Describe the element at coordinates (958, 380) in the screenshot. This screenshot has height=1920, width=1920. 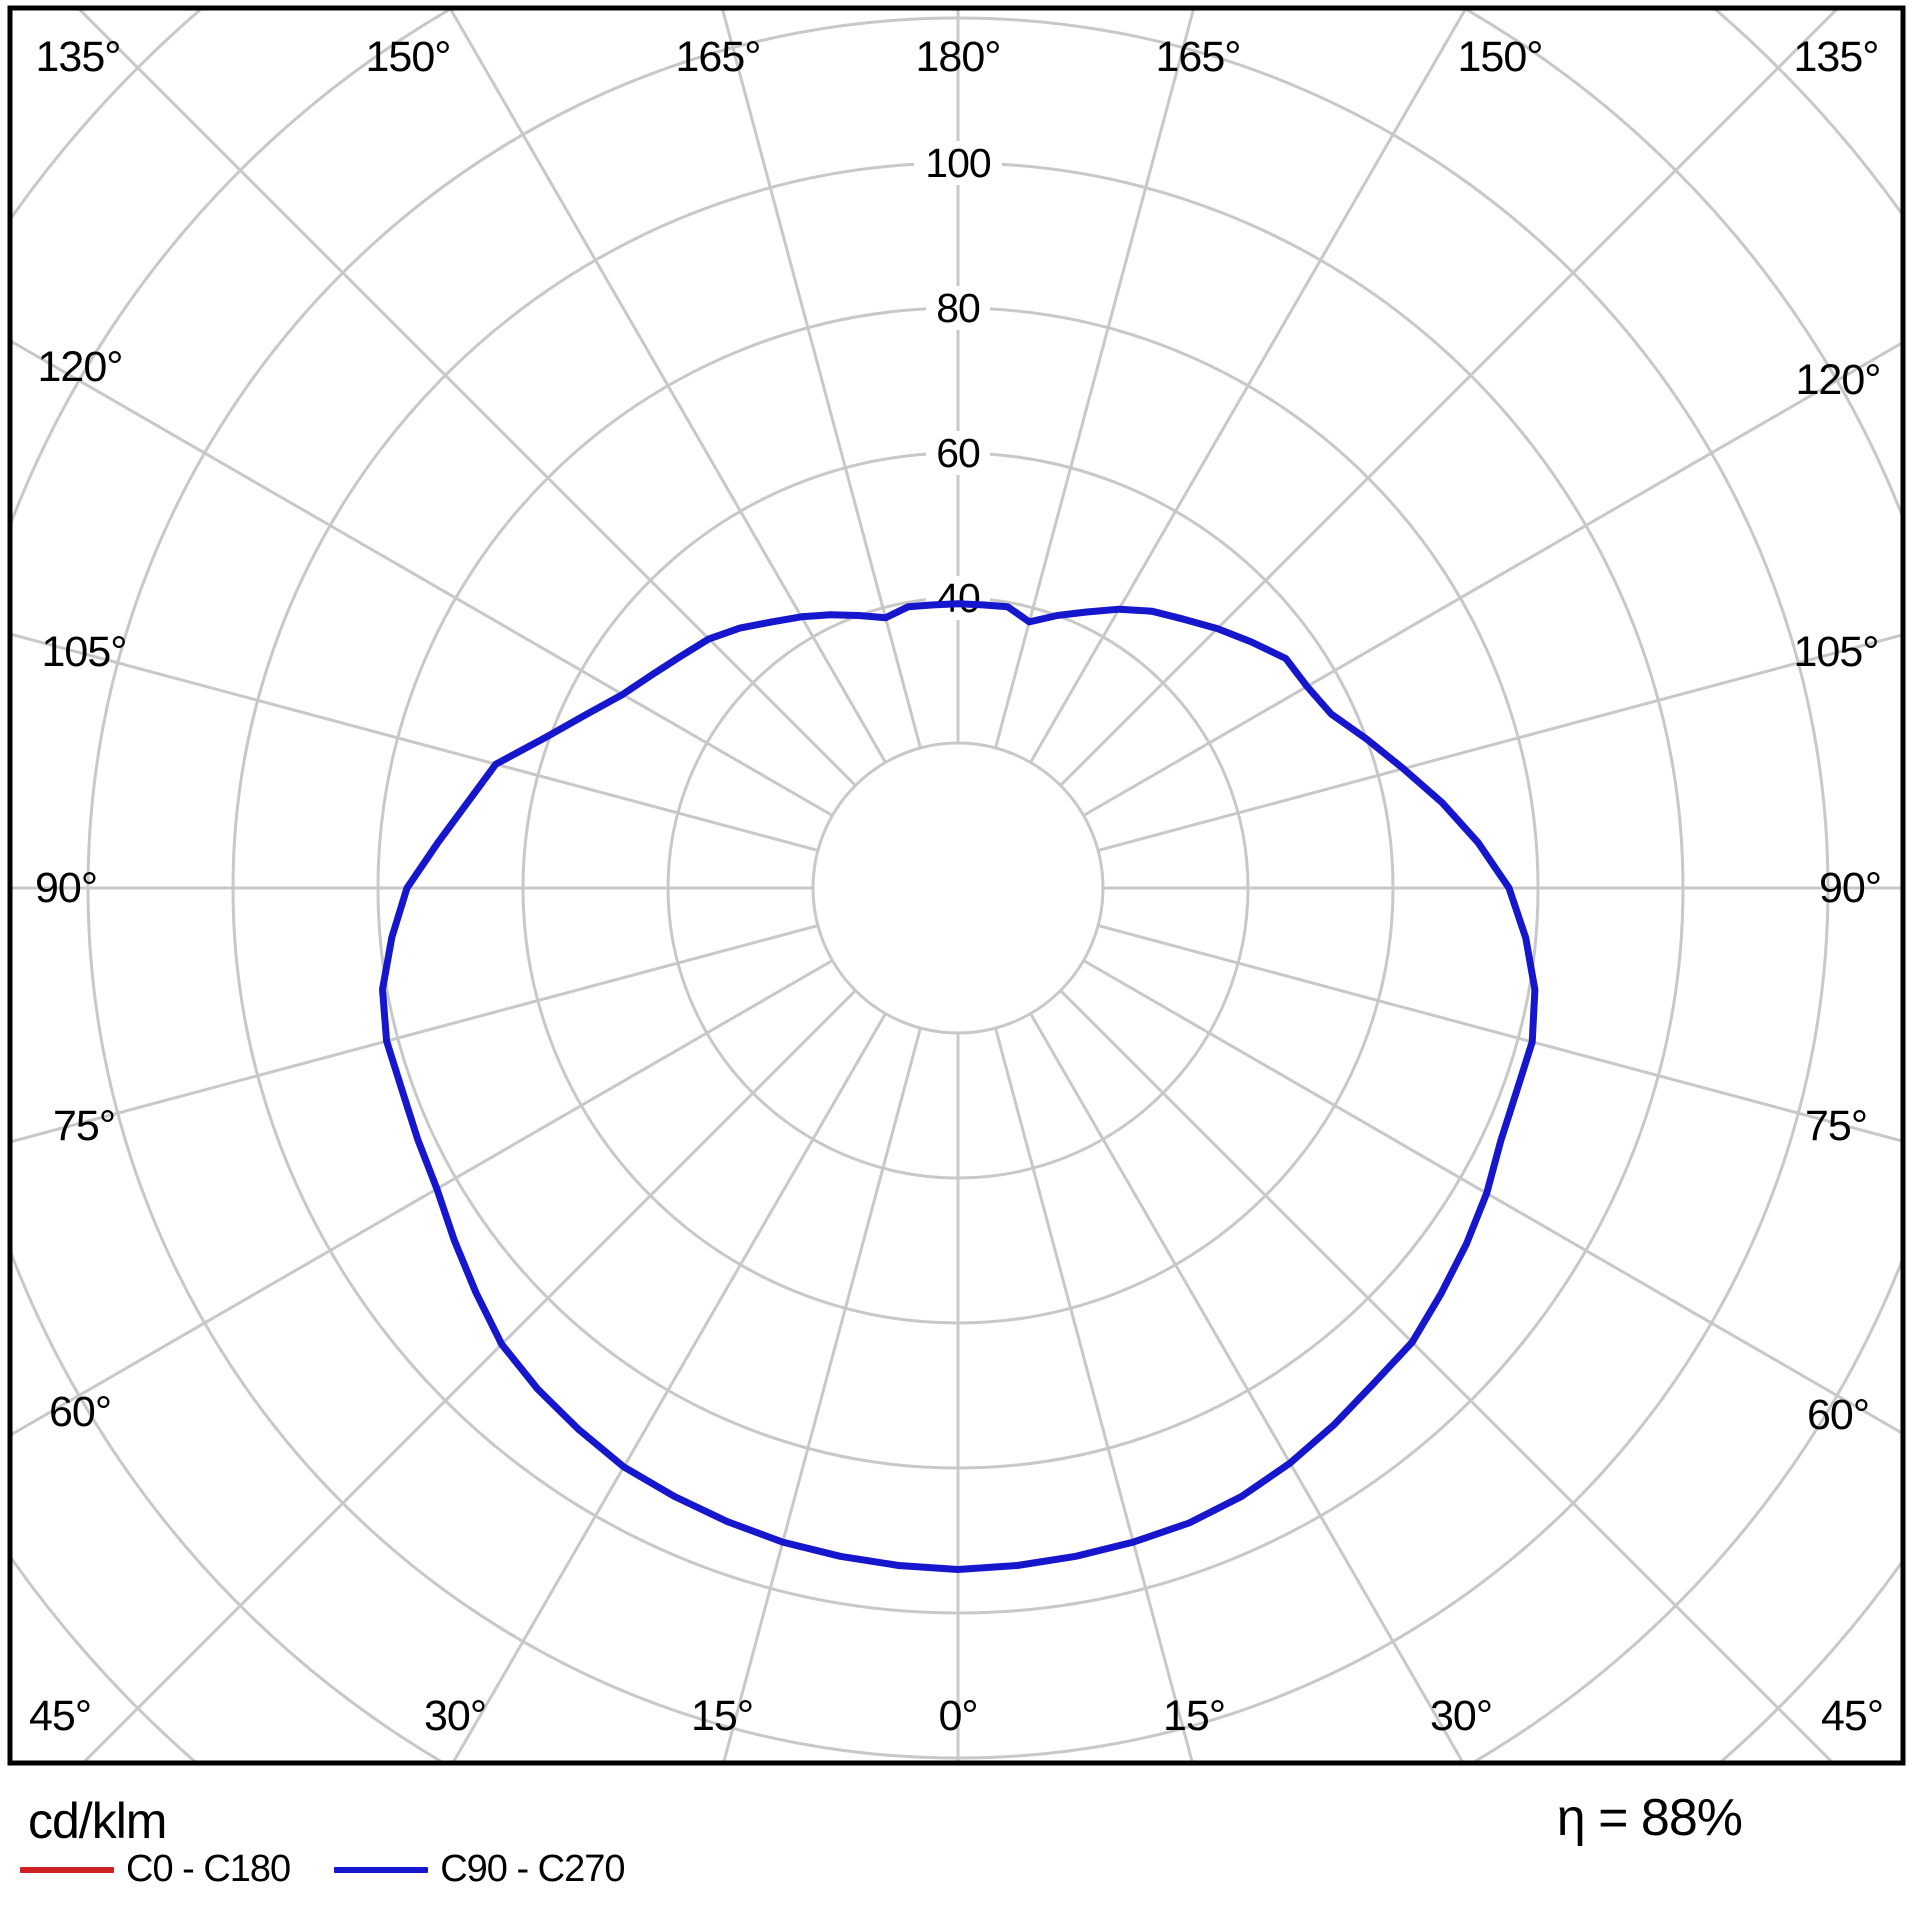
I see `radial-tick-labels: 40 60 80 100` at that location.